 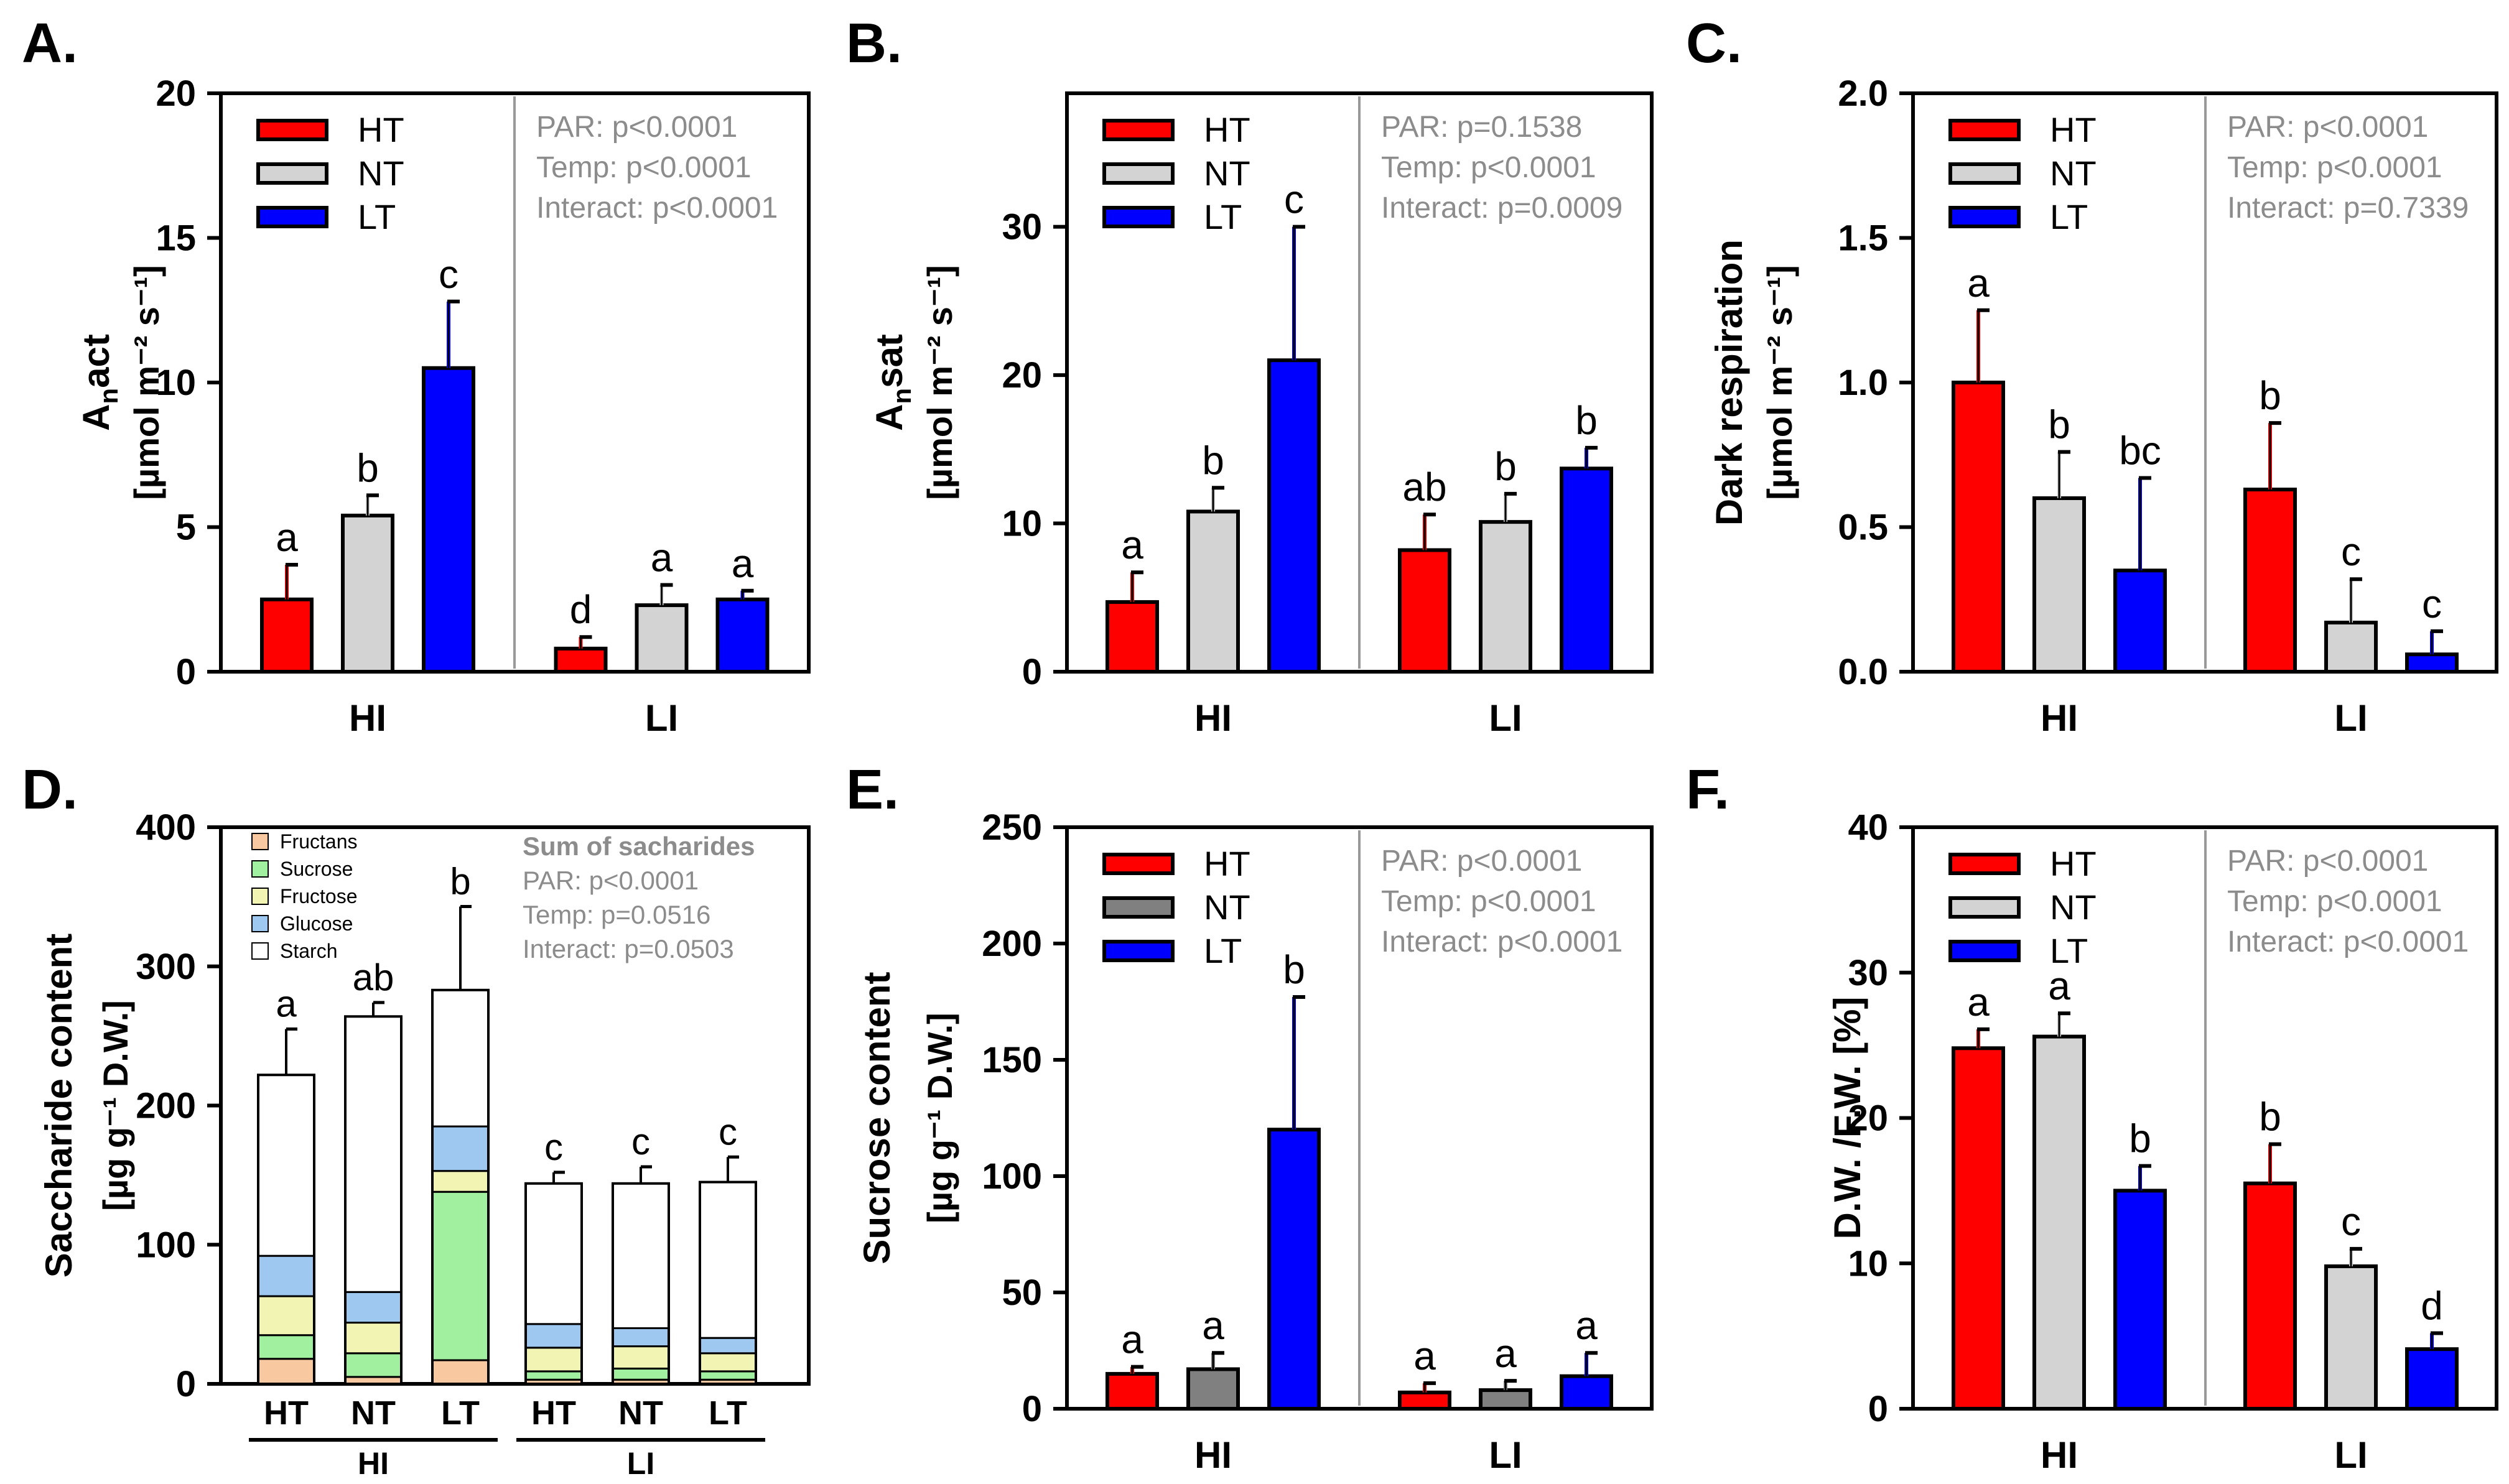 What do you see at coordinates (1424, 611) in the screenshot?
I see `bar-HT-LI` at bounding box center [1424, 611].